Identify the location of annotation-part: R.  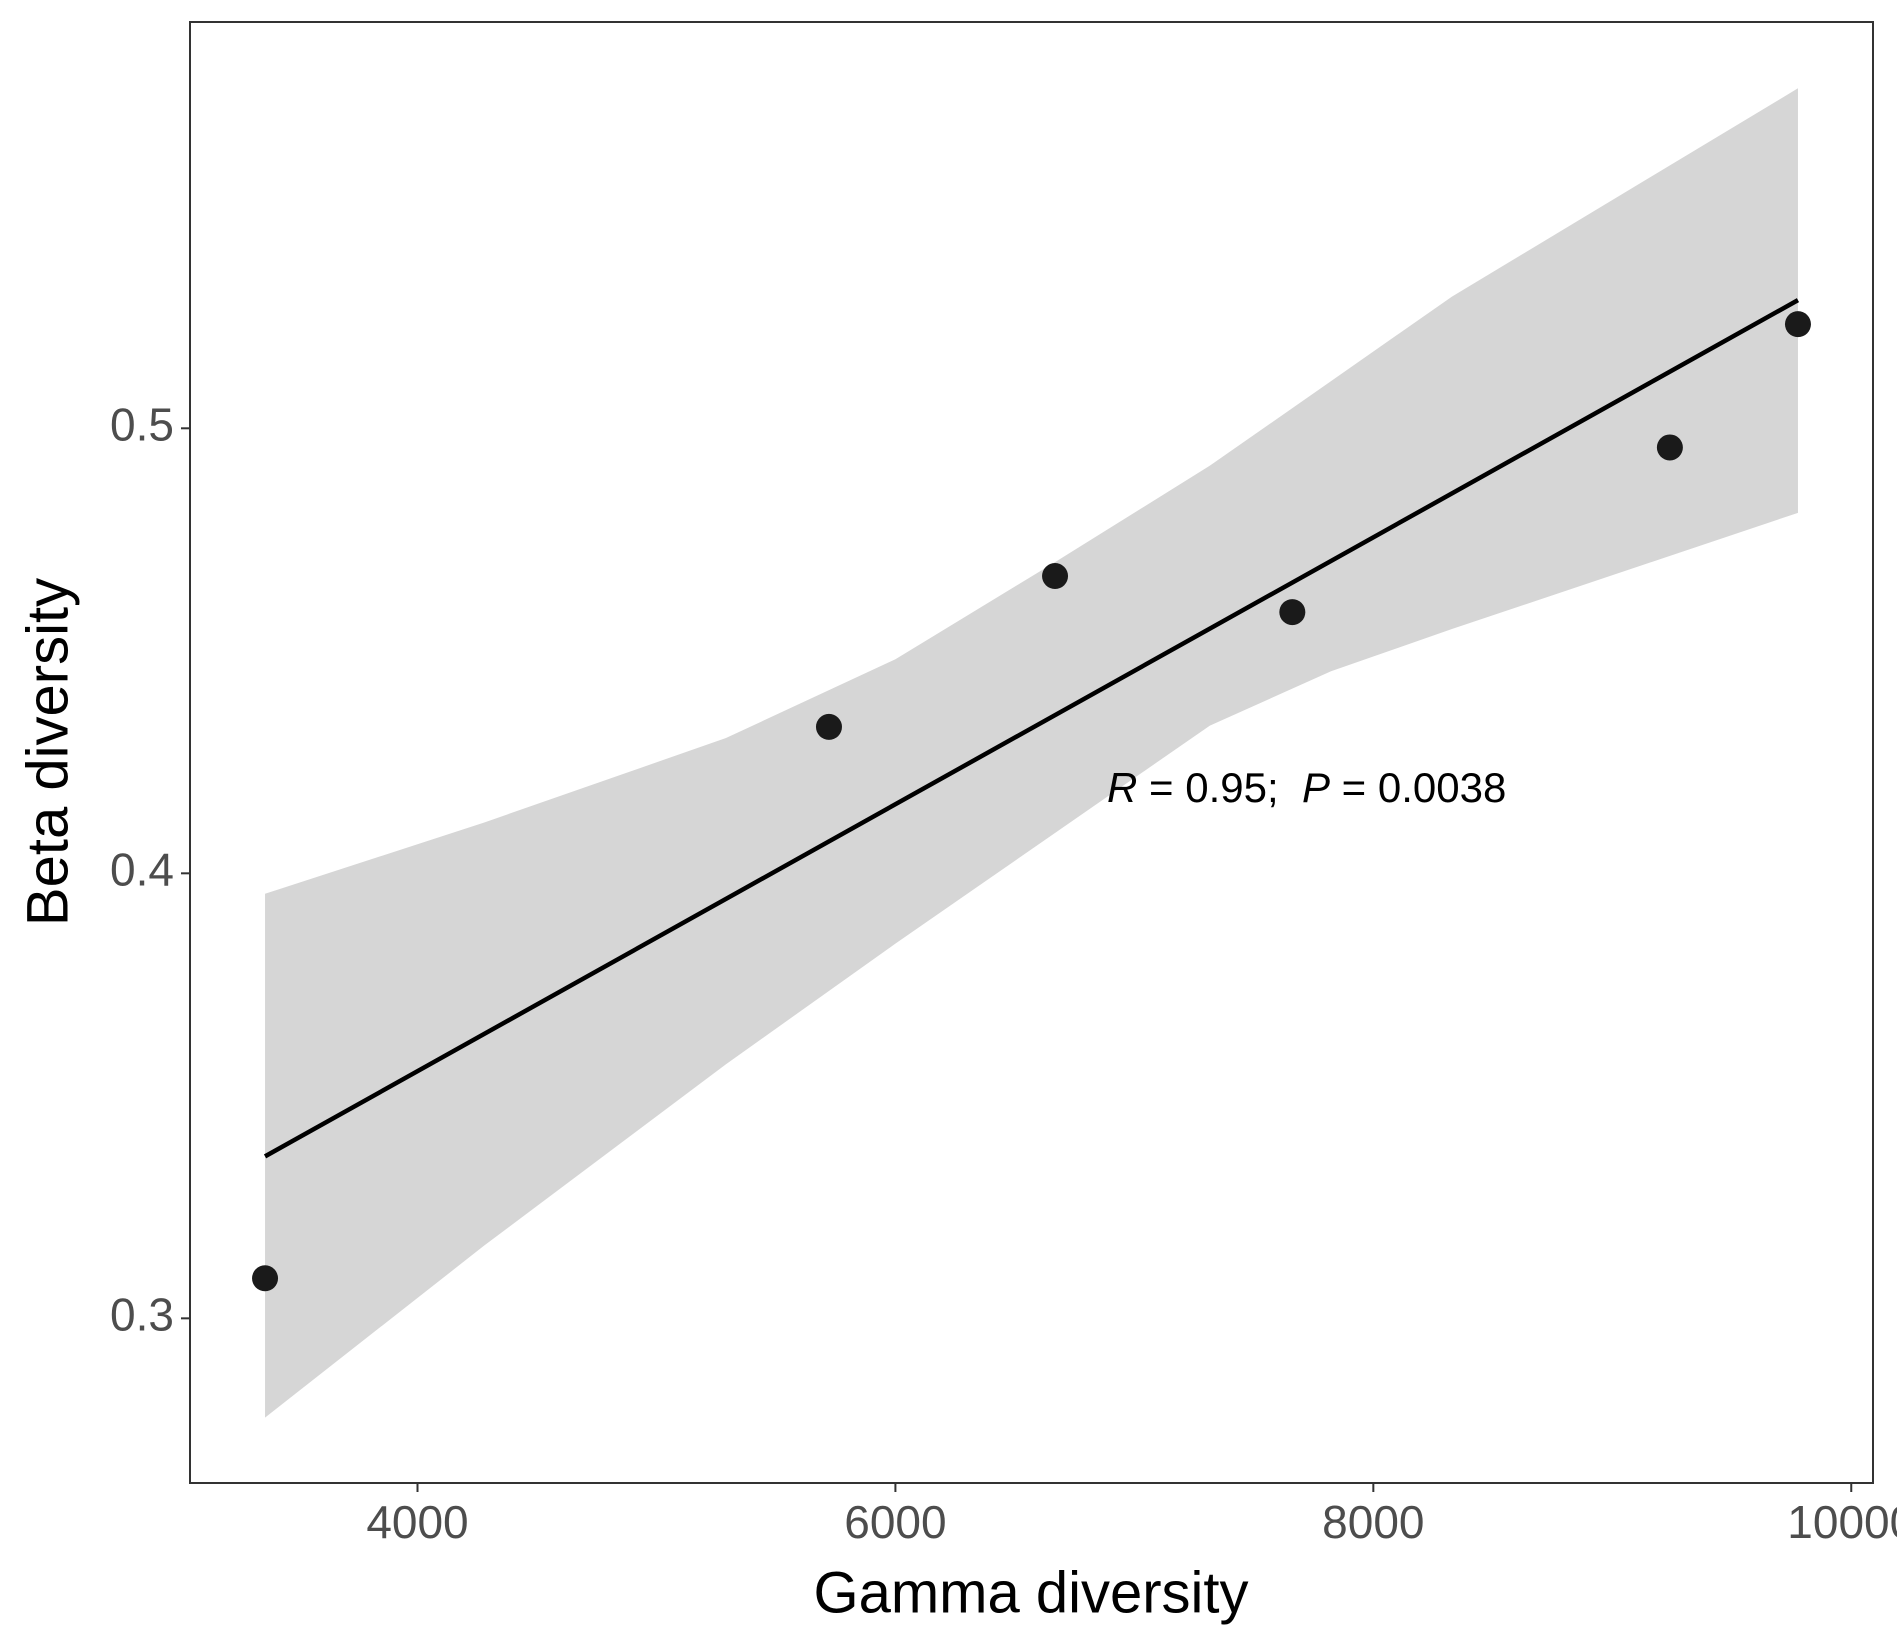
(1122, 787).